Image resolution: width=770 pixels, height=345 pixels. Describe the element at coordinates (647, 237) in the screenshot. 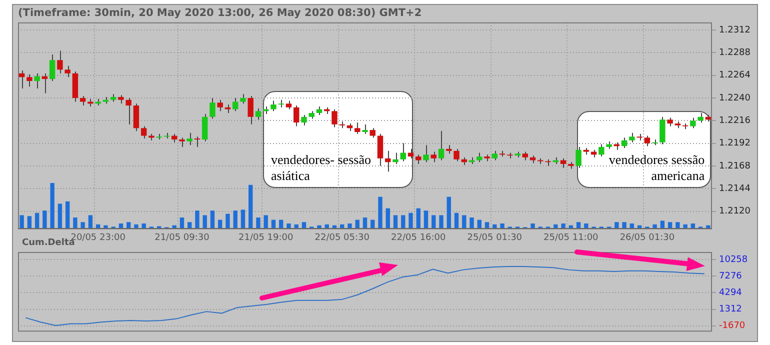

I see `x-tick-label: 26/05 01:30` at that location.